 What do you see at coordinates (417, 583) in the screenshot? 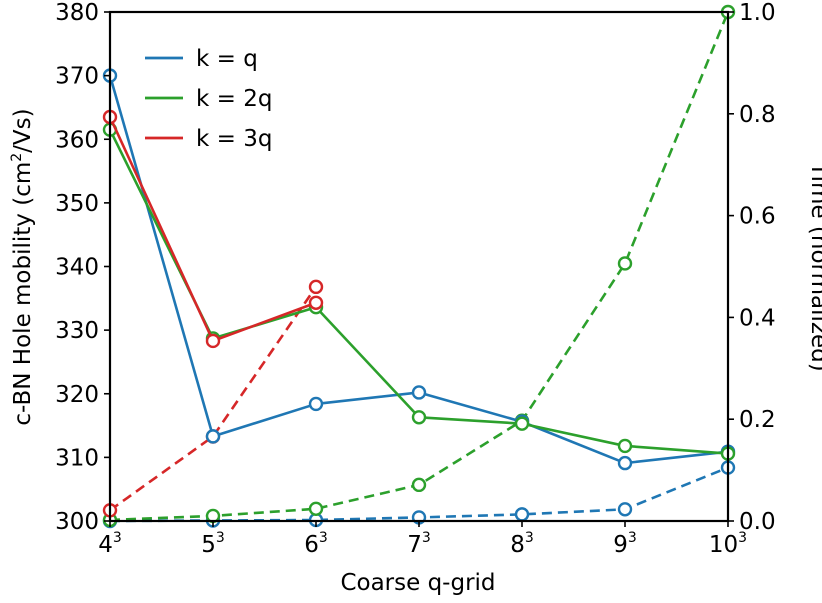
I see `x-axis-label: Coarse q-grid` at bounding box center [417, 583].